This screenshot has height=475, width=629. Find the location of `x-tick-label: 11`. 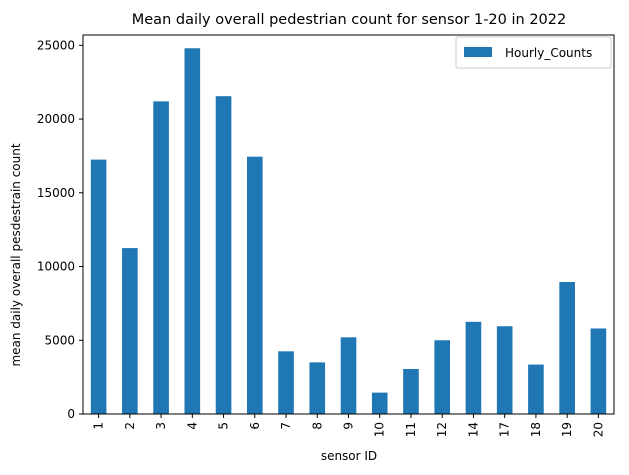

x-tick-label: 11 is located at coordinates (411, 429).